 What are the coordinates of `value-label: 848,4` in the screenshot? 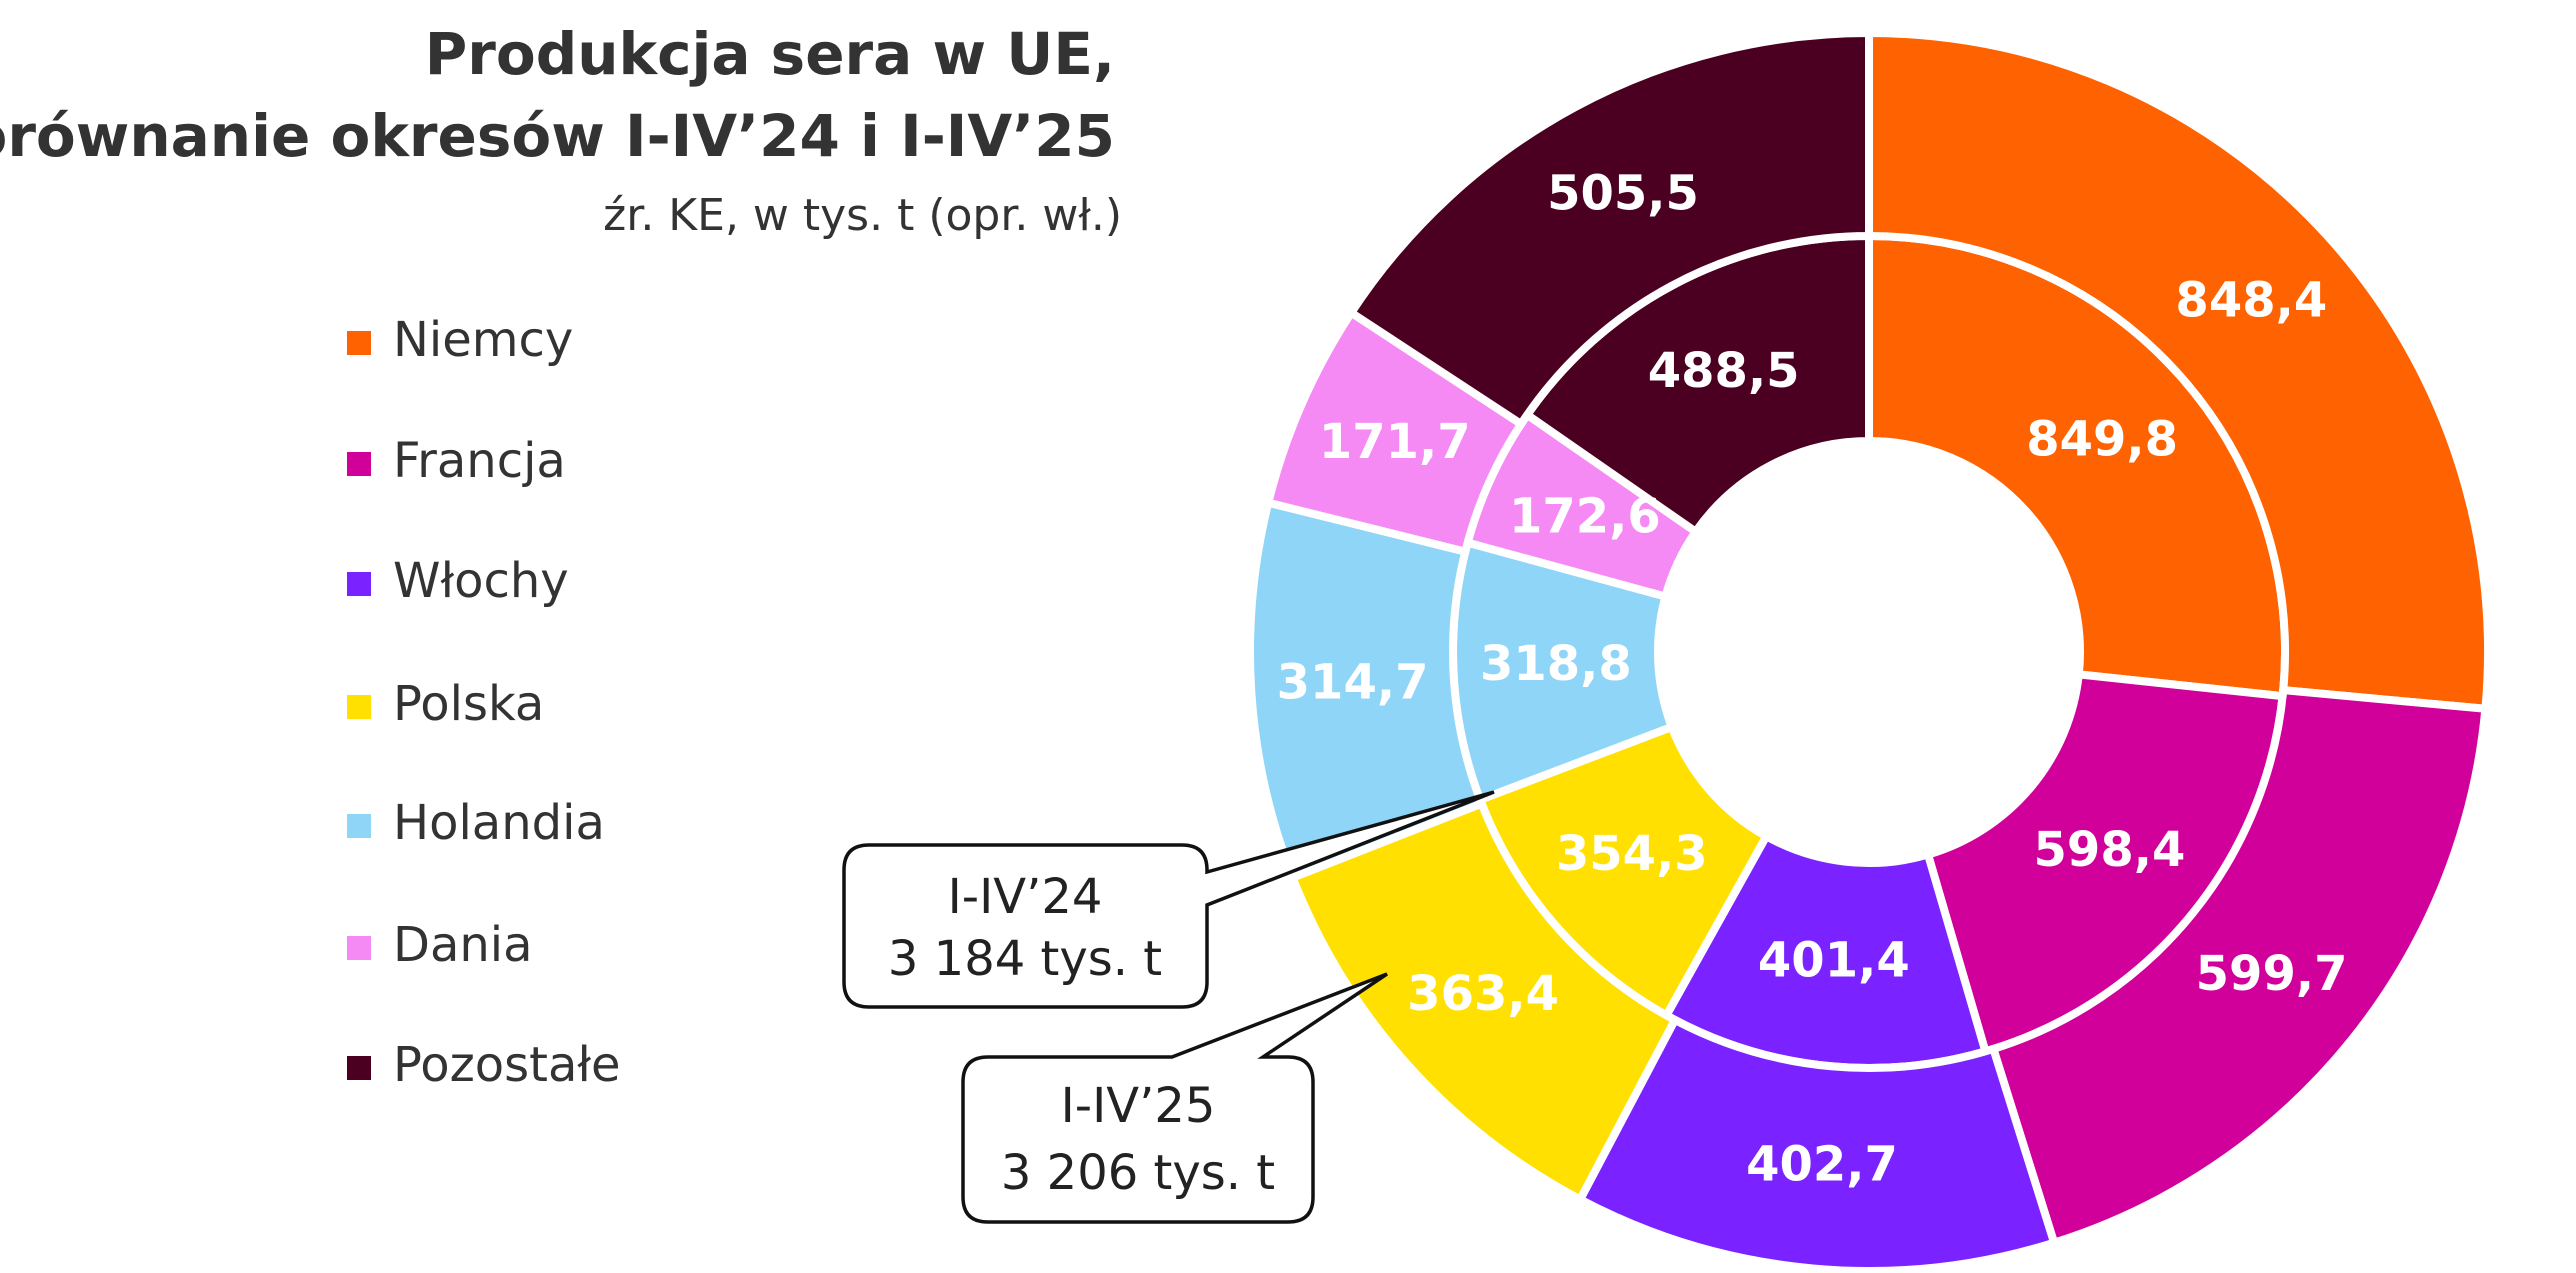 It's located at (2251, 300).